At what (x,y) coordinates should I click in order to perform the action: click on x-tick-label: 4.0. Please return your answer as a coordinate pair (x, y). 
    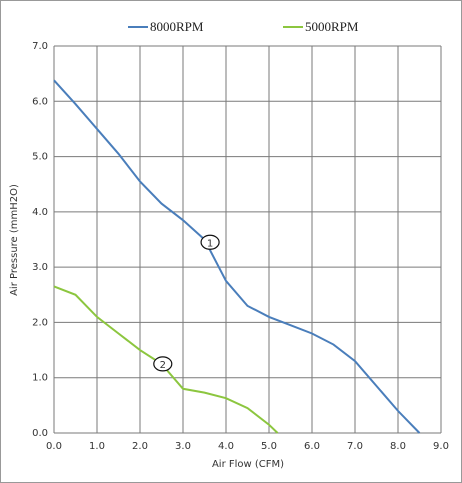
    Looking at the image, I should click on (226, 446).